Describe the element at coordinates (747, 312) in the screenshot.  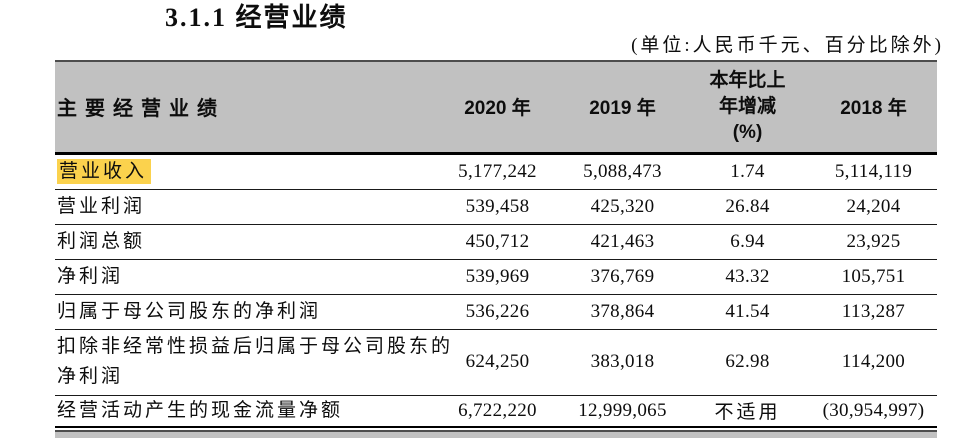
I see `value-change: 41.54` at that location.